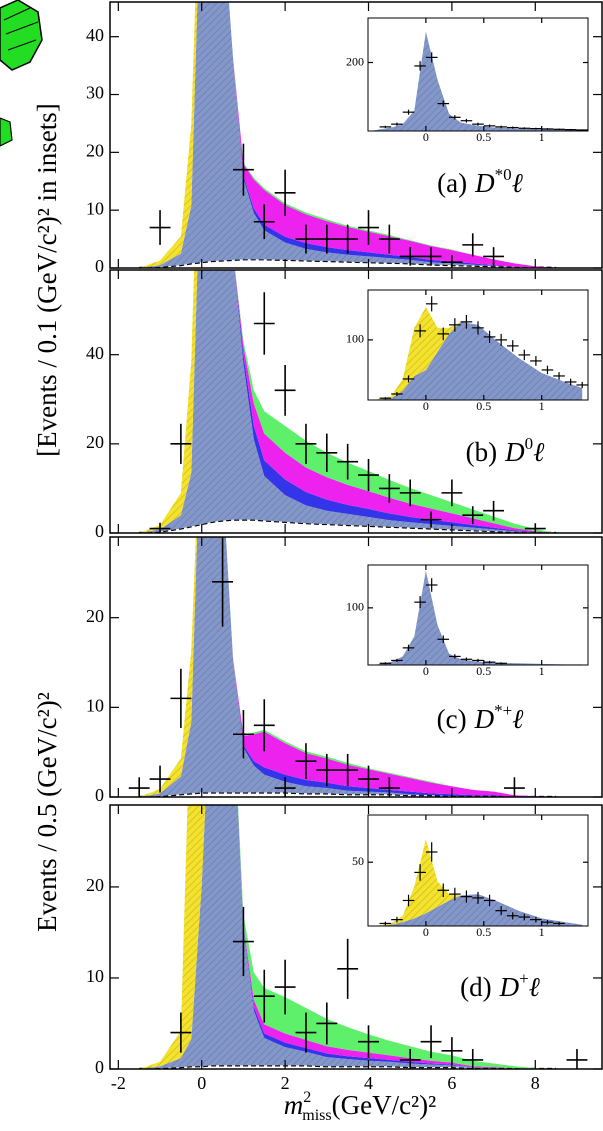 This screenshot has height=1131, width=603. I want to click on panel-charge: *+, so click(503, 710).